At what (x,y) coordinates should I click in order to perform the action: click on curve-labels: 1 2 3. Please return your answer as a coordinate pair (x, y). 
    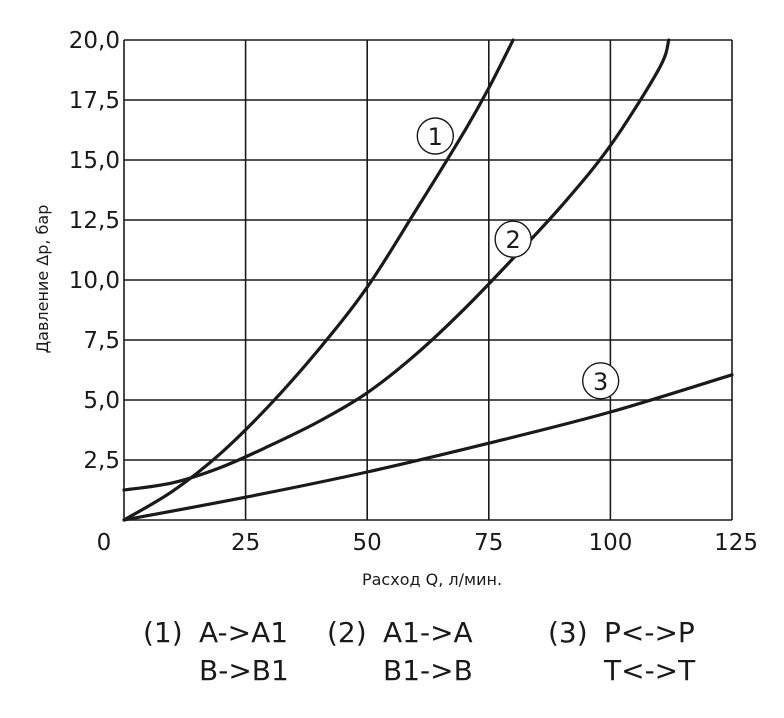
    Looking at the image, I should click on (518, 258).